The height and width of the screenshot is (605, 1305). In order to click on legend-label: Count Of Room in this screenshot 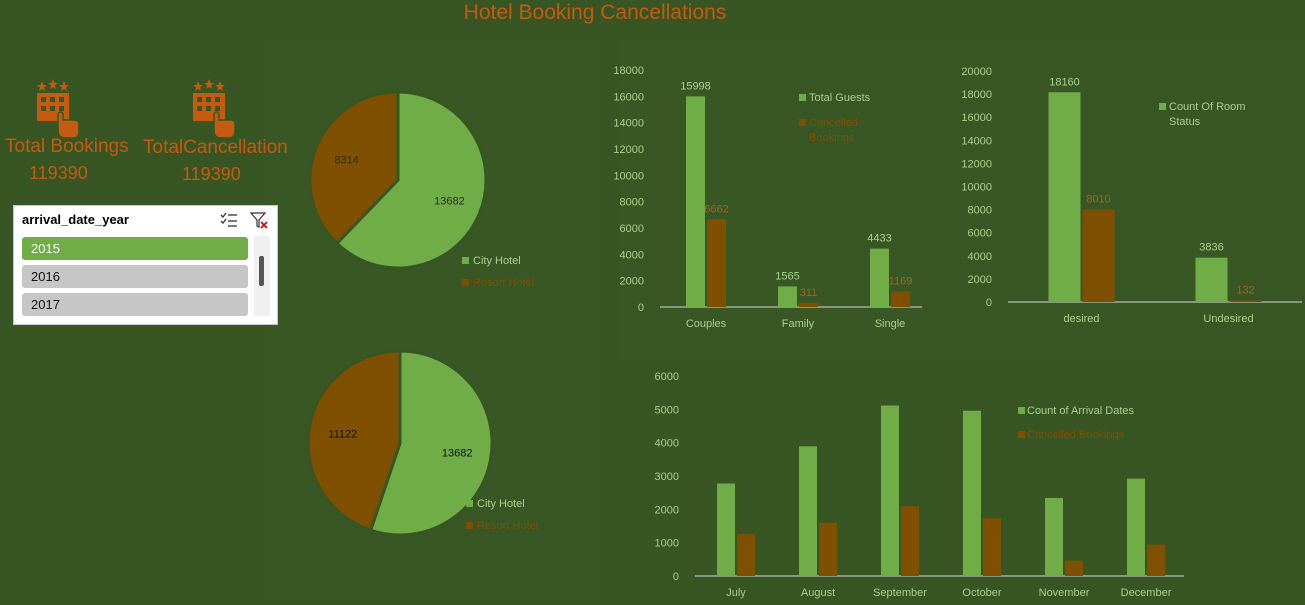, I will do `click(1207, 107)`.